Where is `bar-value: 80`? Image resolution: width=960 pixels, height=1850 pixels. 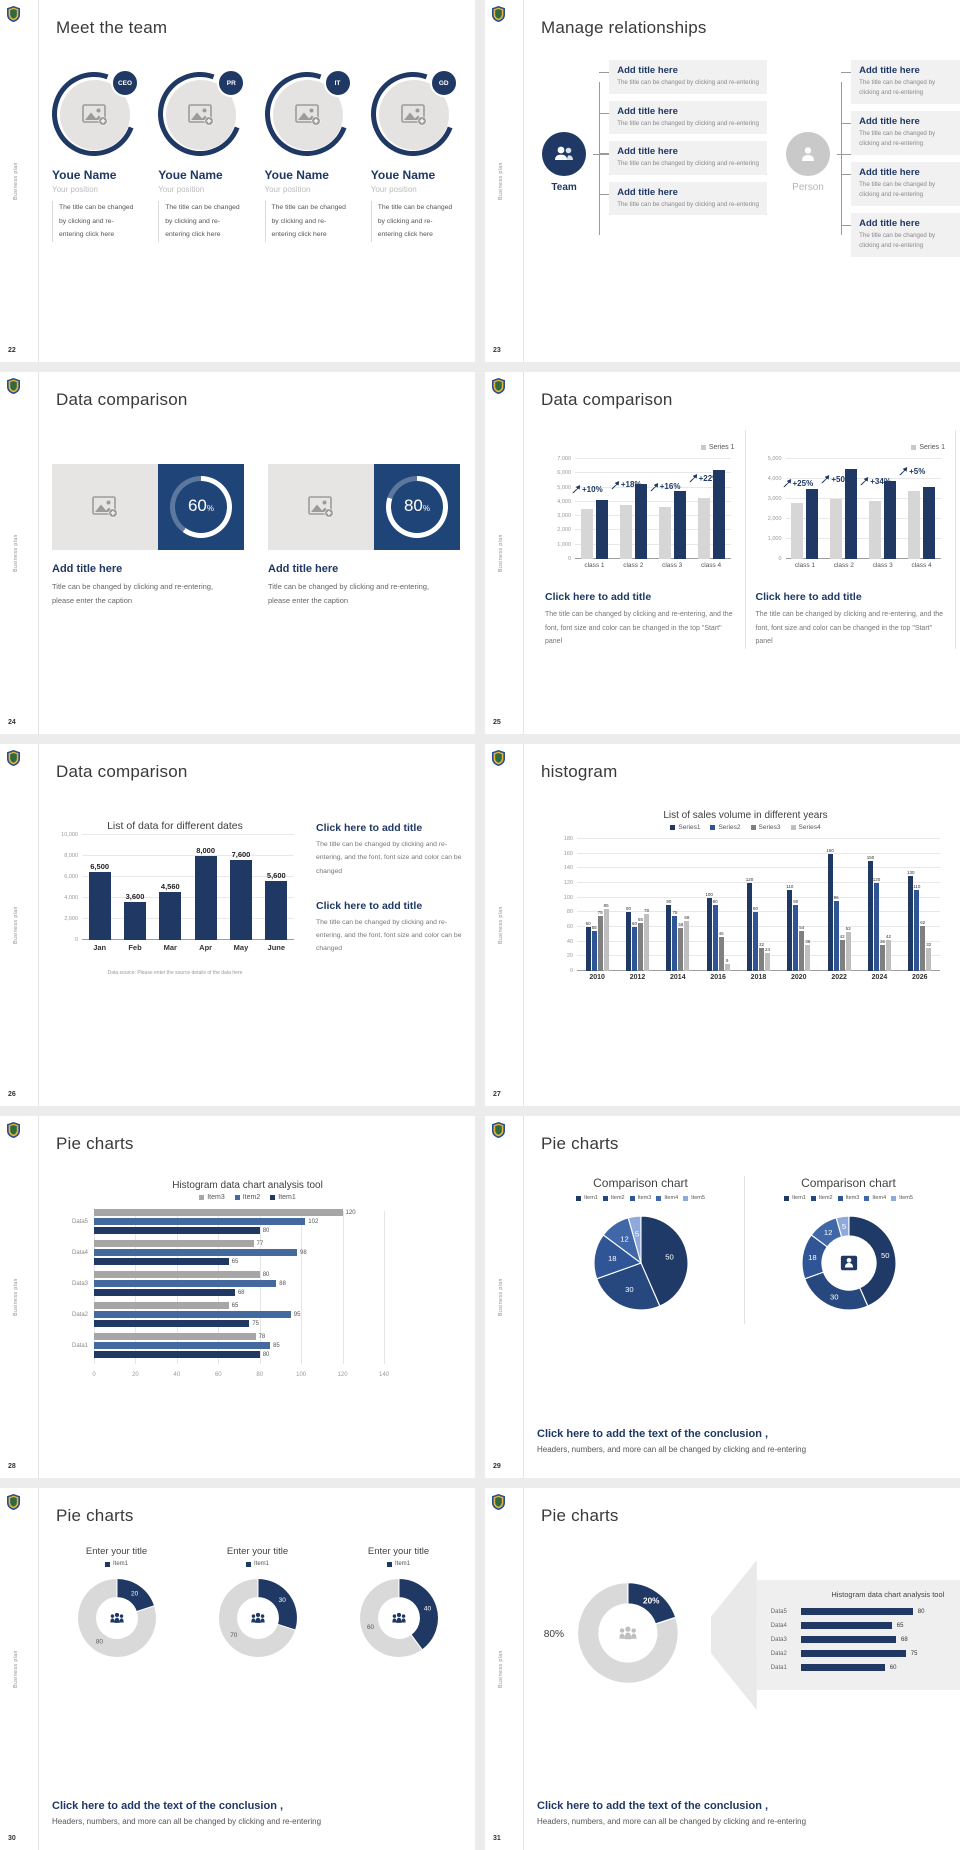
bar-value: 80 is located at coordinates (266, 1230).